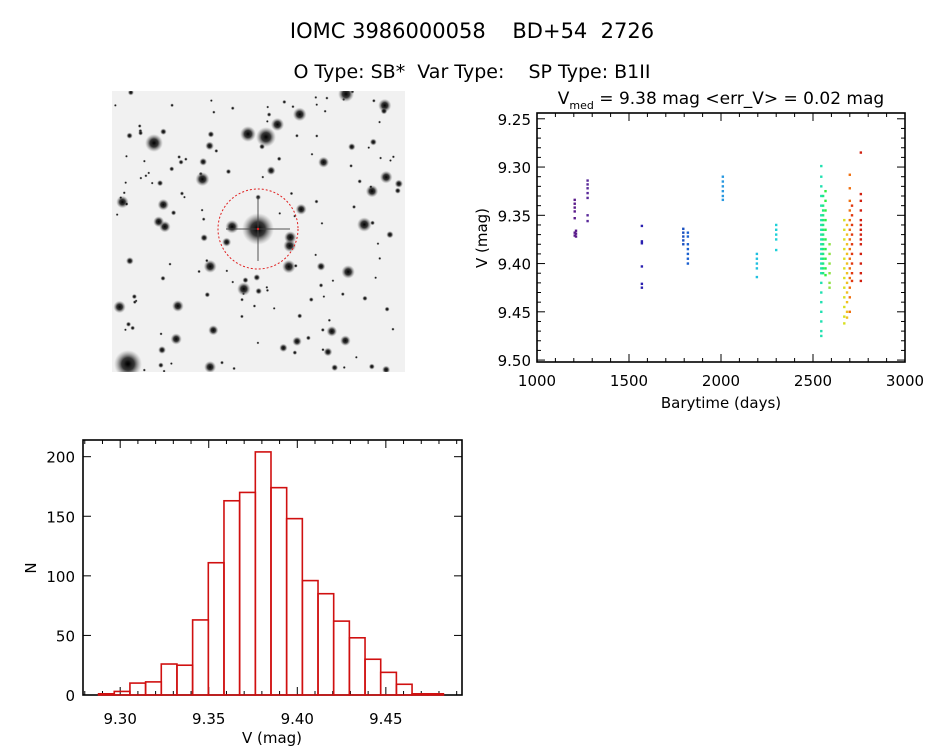 The height and width of the screenshot is (747, 944). Describe the element at coordinates (385, 719) in the screenshot. I see `x-tick-label: 9.45` at that location.